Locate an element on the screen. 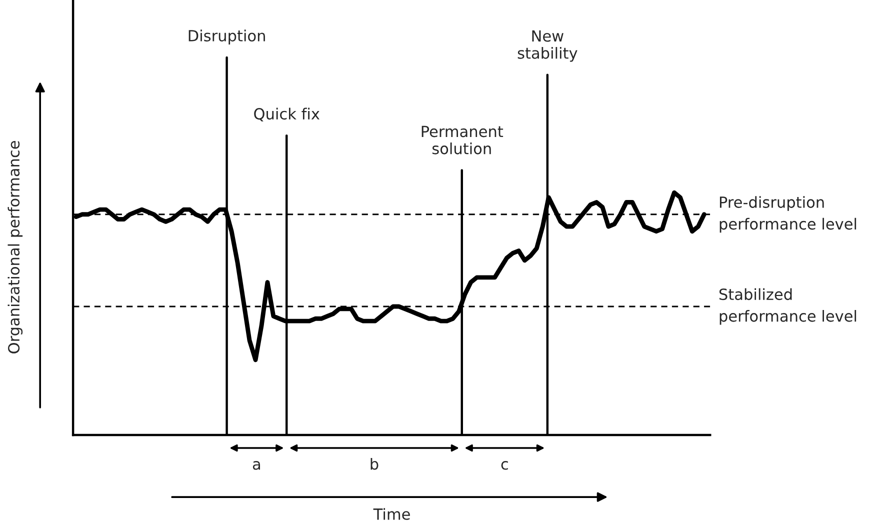 The width and height of the screenshot is (891, 526). x-axis-title: Time is located at coordinates (391, 514).